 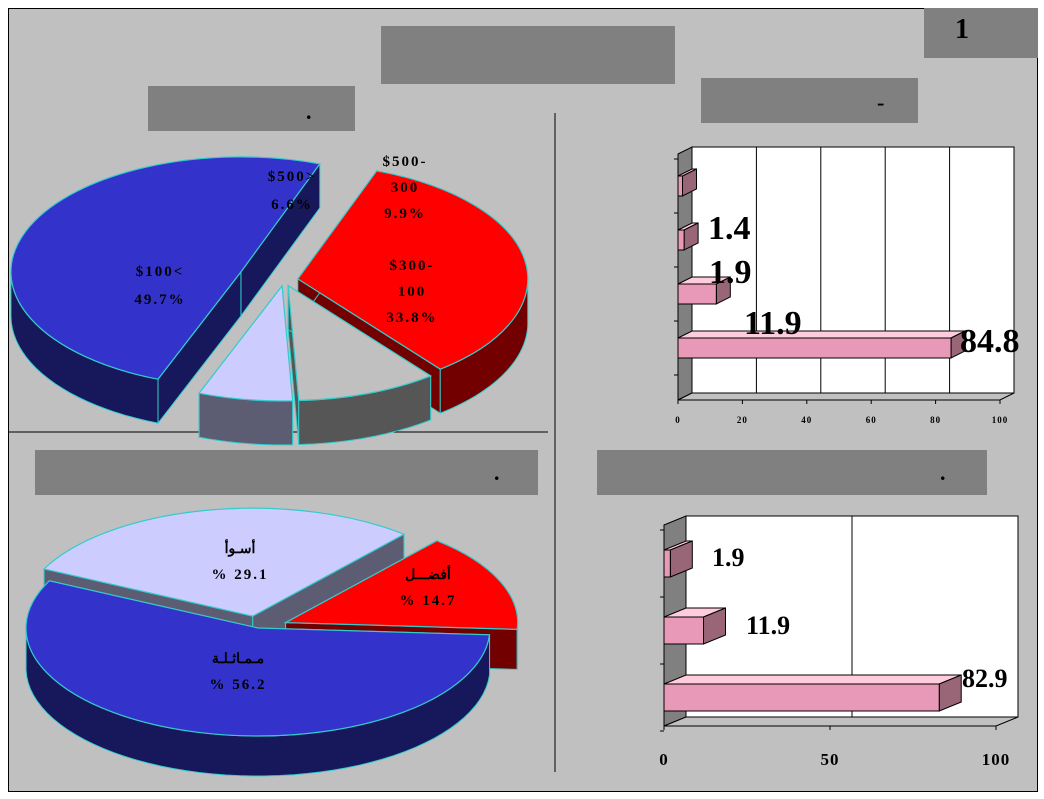 I want to click on pie-label: $500-, so click(x=405, y=162).